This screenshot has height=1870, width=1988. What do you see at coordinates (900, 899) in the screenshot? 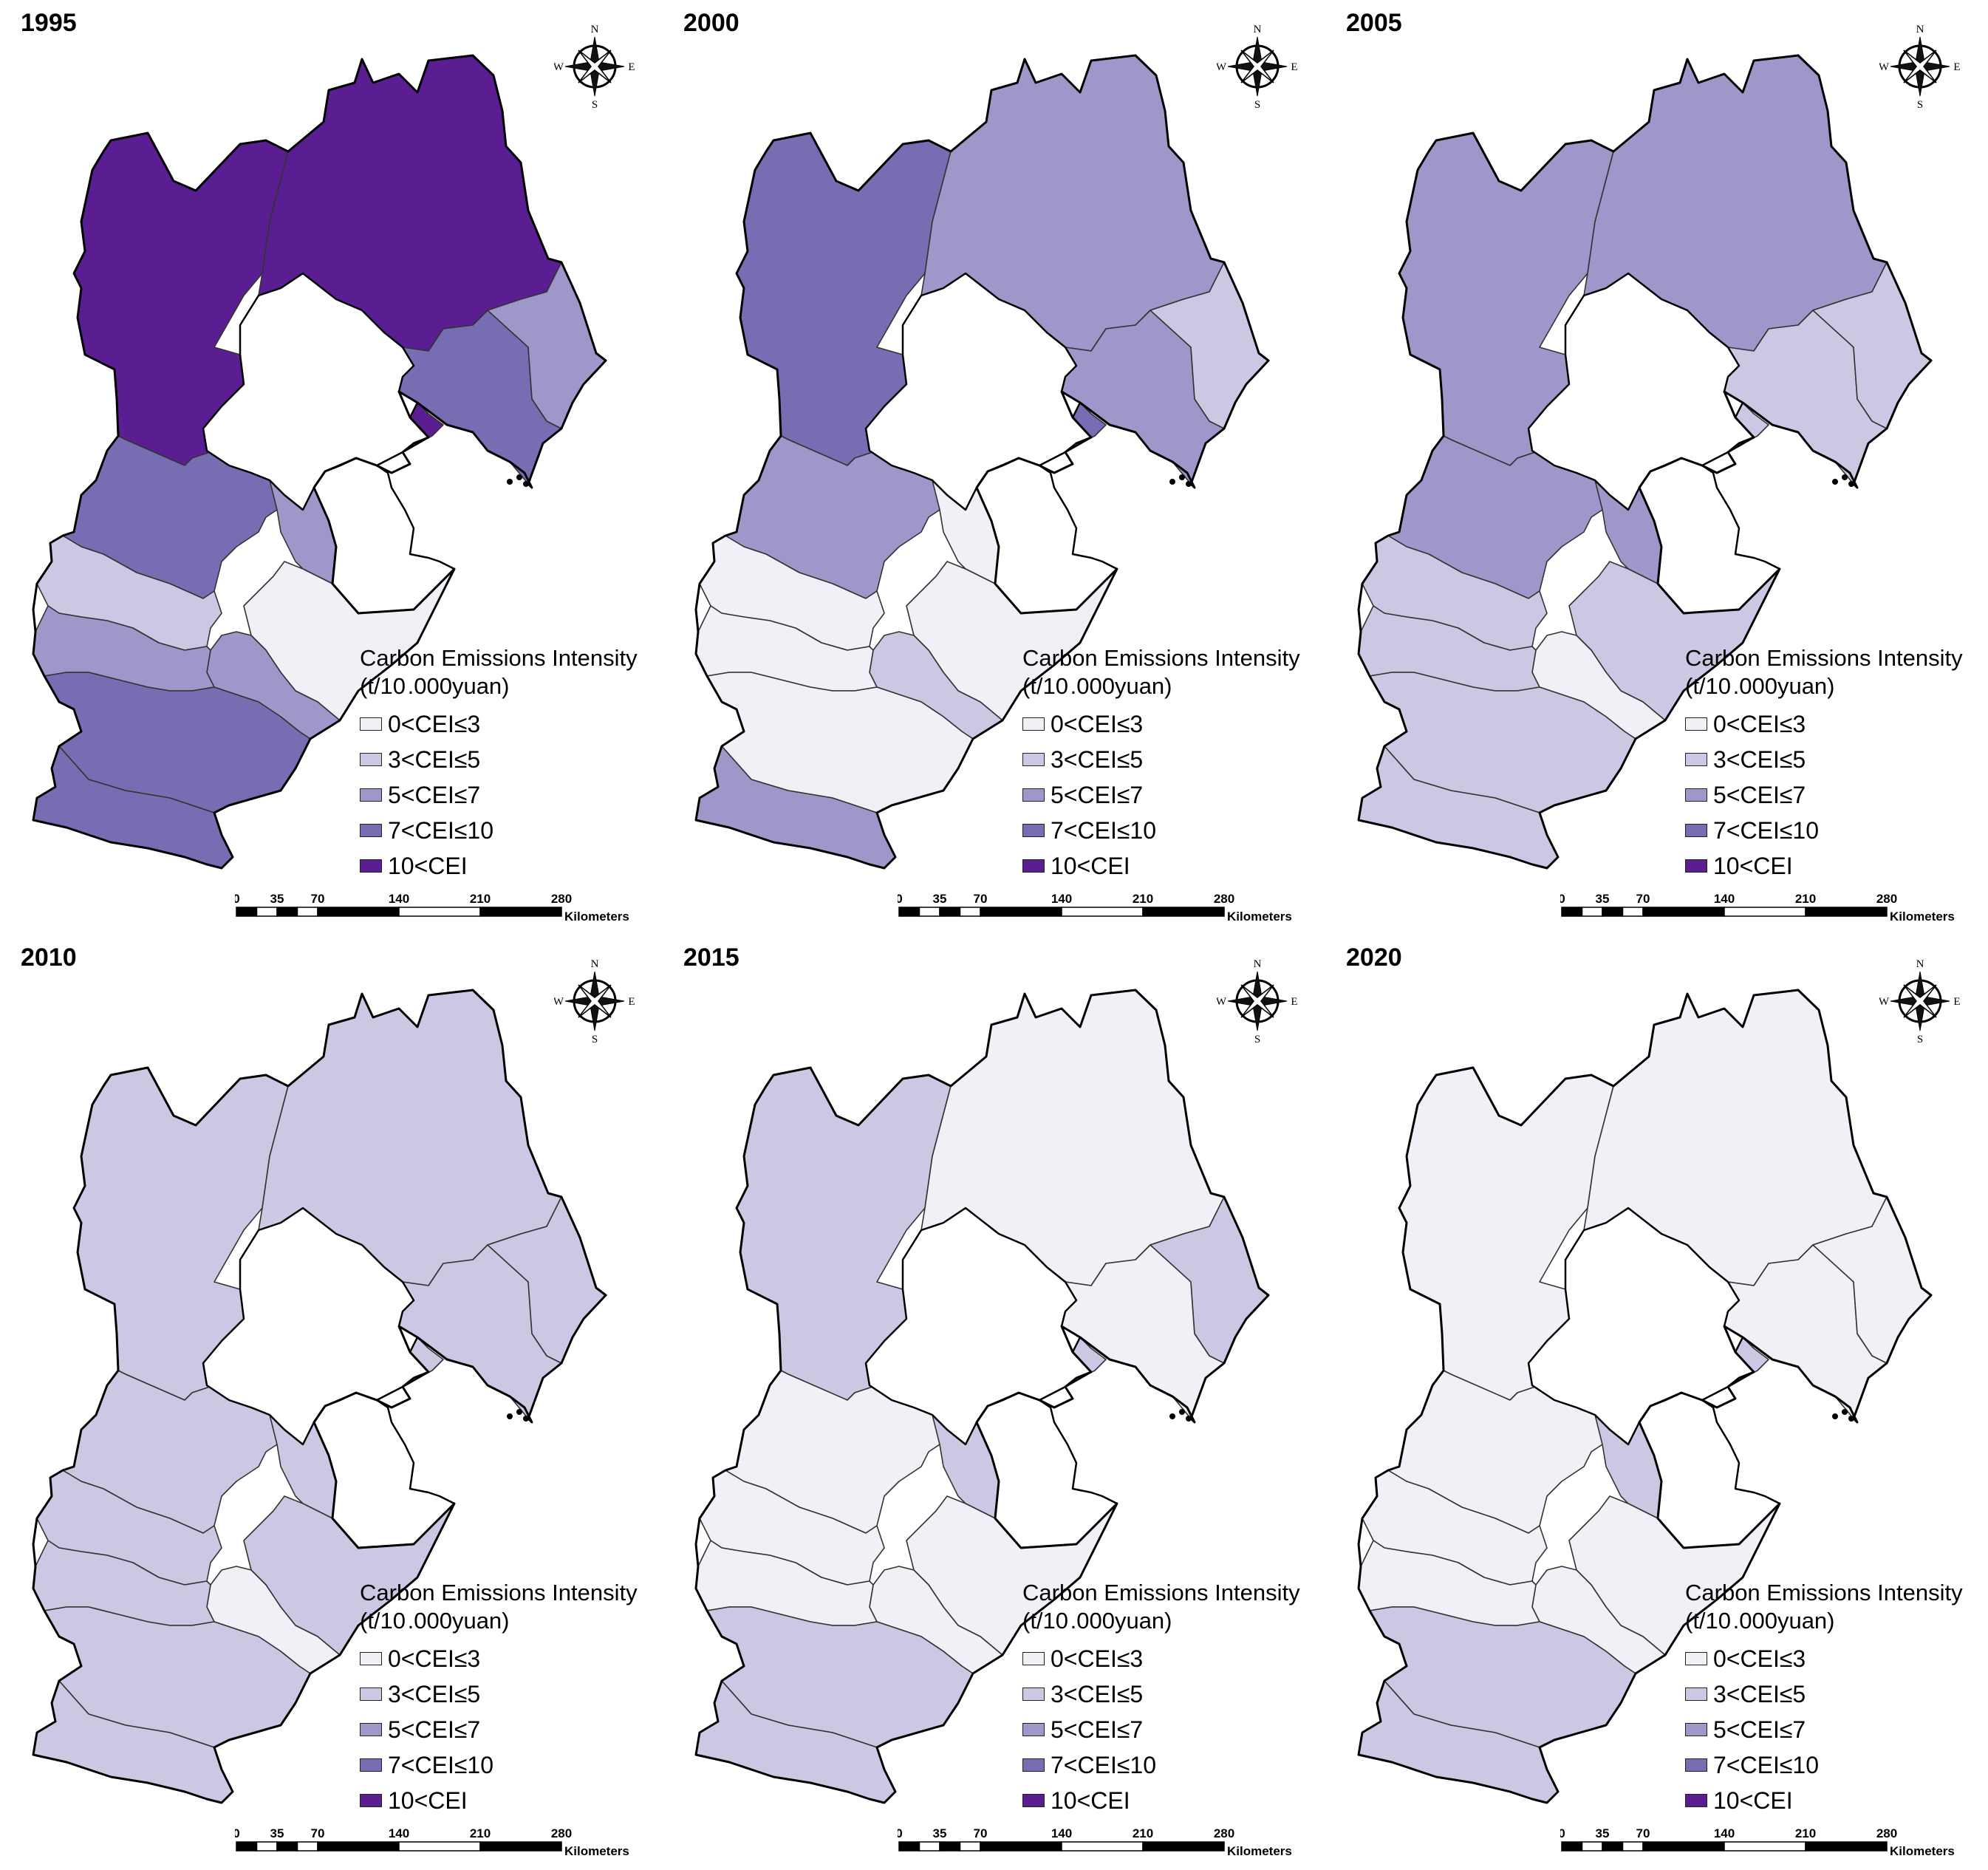
I see `scale-tick-label: 0` at bounding box center [900, 899].